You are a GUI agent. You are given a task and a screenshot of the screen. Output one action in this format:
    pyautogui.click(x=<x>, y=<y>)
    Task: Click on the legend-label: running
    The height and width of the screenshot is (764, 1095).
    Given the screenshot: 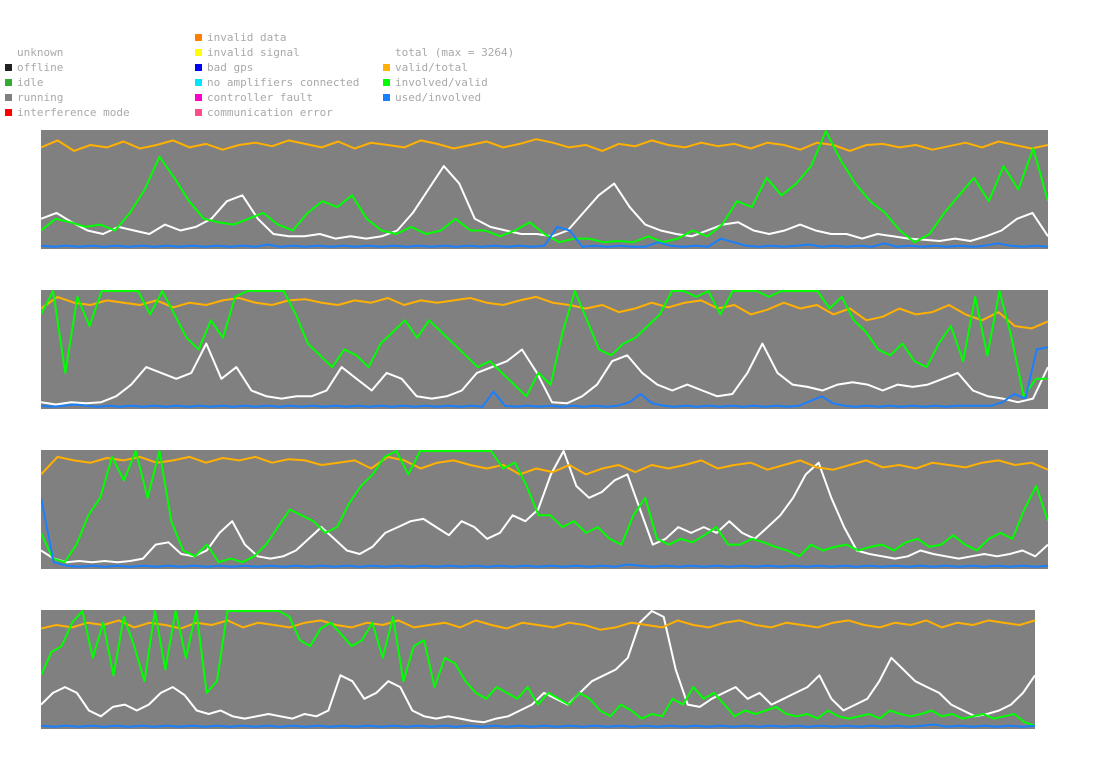 What is the action you would take?
    pyautogui.click(x=40, y=97)
    